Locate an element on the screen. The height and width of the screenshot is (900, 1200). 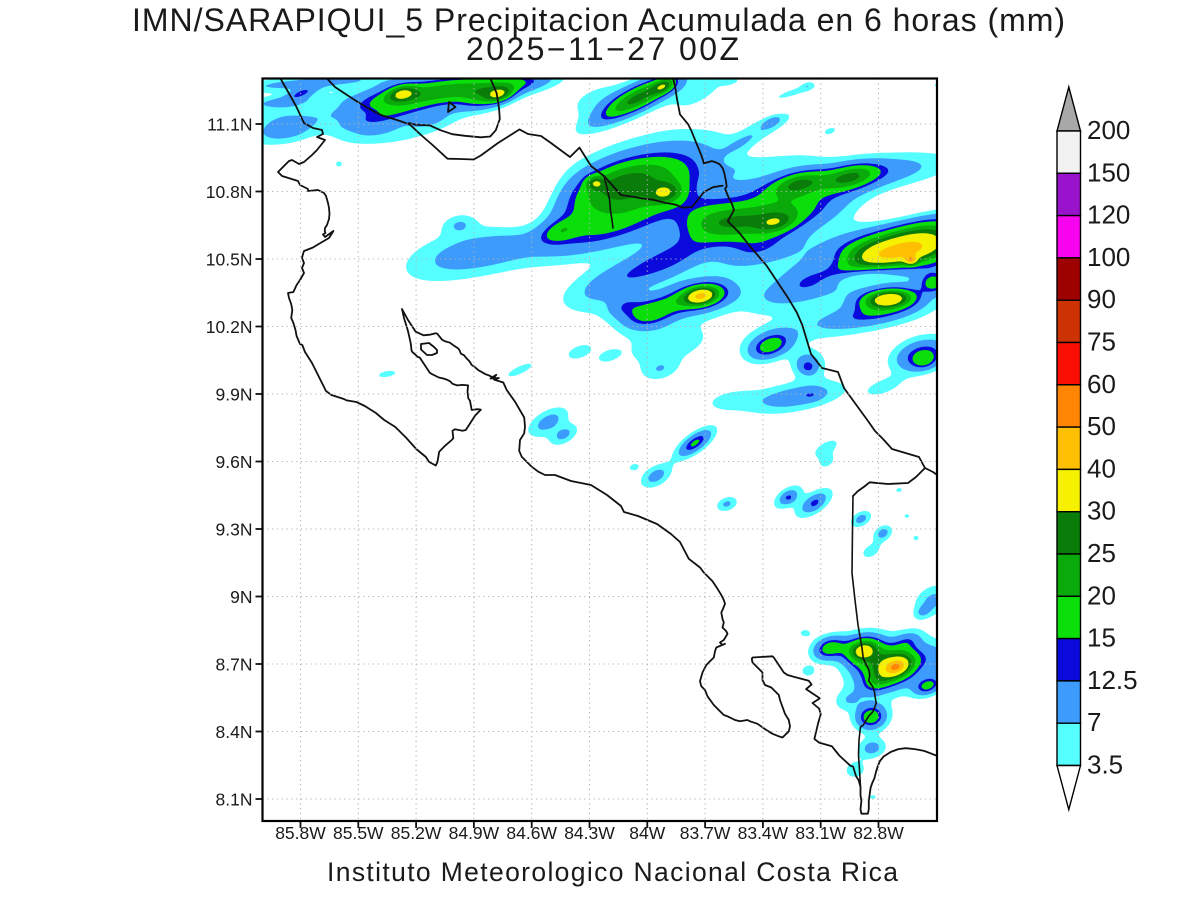
svg-text: 90 is located at coordinates (1101, 299).